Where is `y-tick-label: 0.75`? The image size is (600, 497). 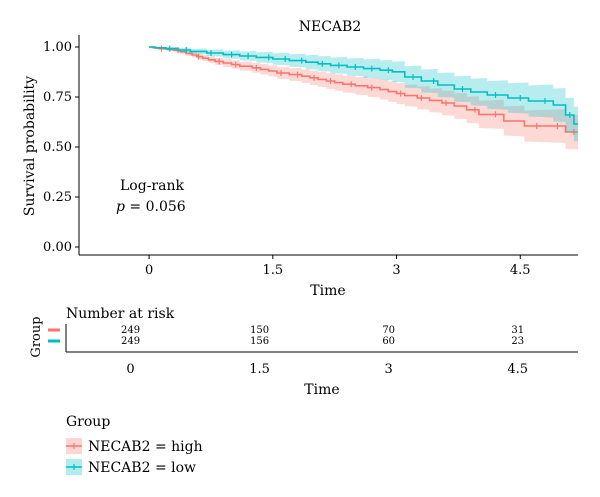
y-tick-label: 0.75 is located at coordinates (57, 97).